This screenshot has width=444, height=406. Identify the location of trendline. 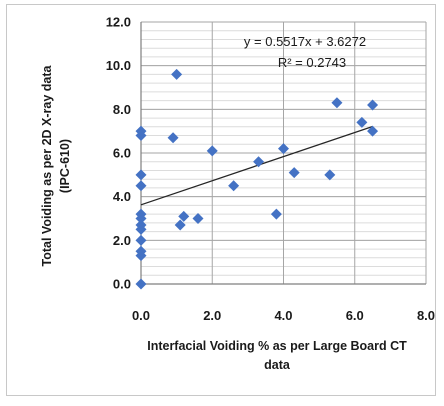
(256, 165).